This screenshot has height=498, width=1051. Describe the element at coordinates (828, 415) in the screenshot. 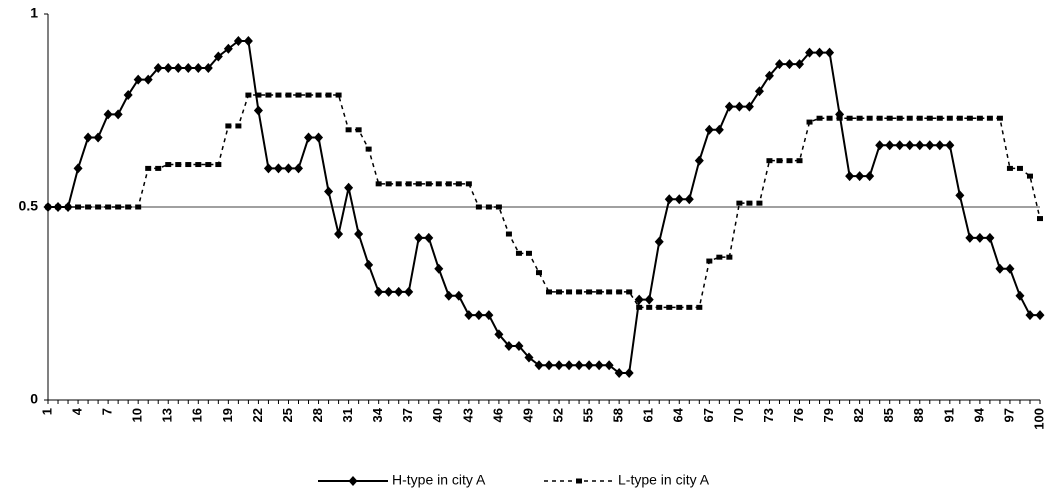

I see `x-tick-label: 79` at that location.